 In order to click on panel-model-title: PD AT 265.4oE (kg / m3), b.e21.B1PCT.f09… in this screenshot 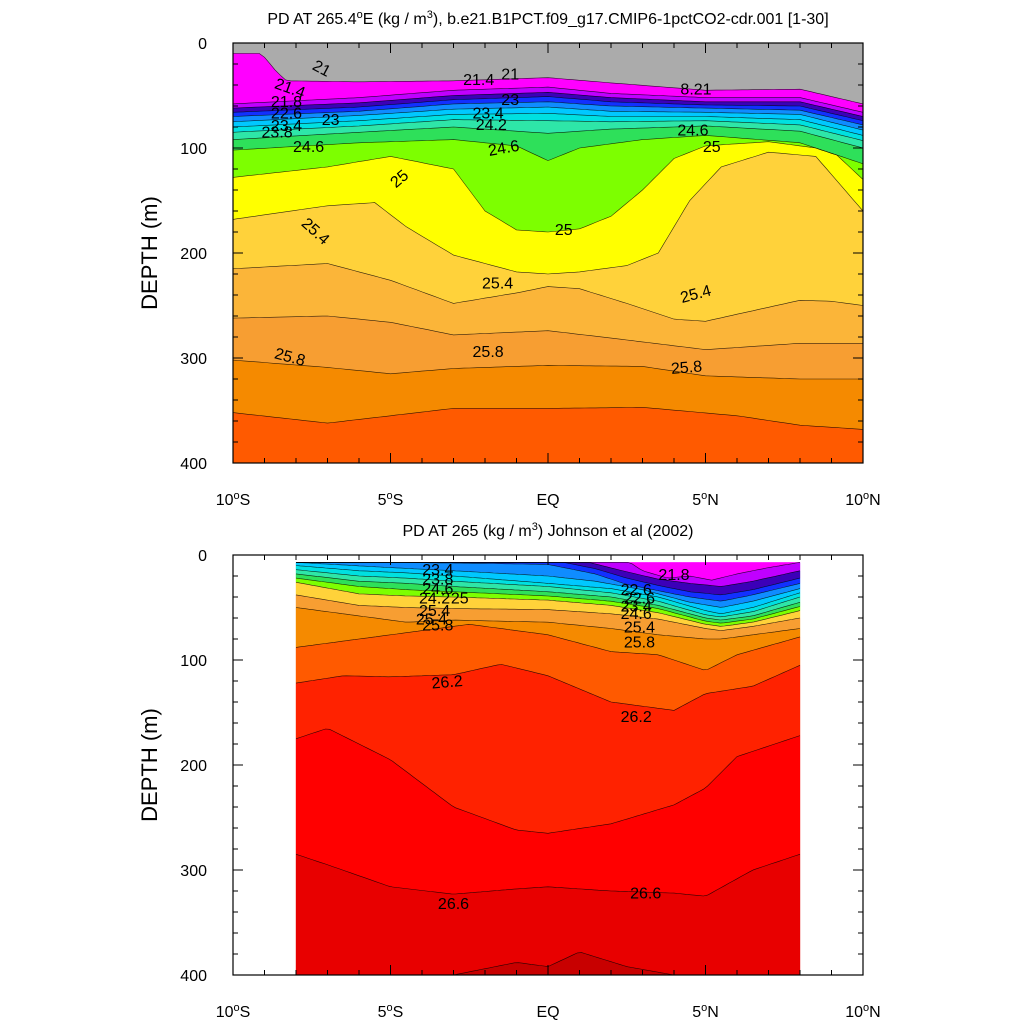, I will do `click(547, 18)`.